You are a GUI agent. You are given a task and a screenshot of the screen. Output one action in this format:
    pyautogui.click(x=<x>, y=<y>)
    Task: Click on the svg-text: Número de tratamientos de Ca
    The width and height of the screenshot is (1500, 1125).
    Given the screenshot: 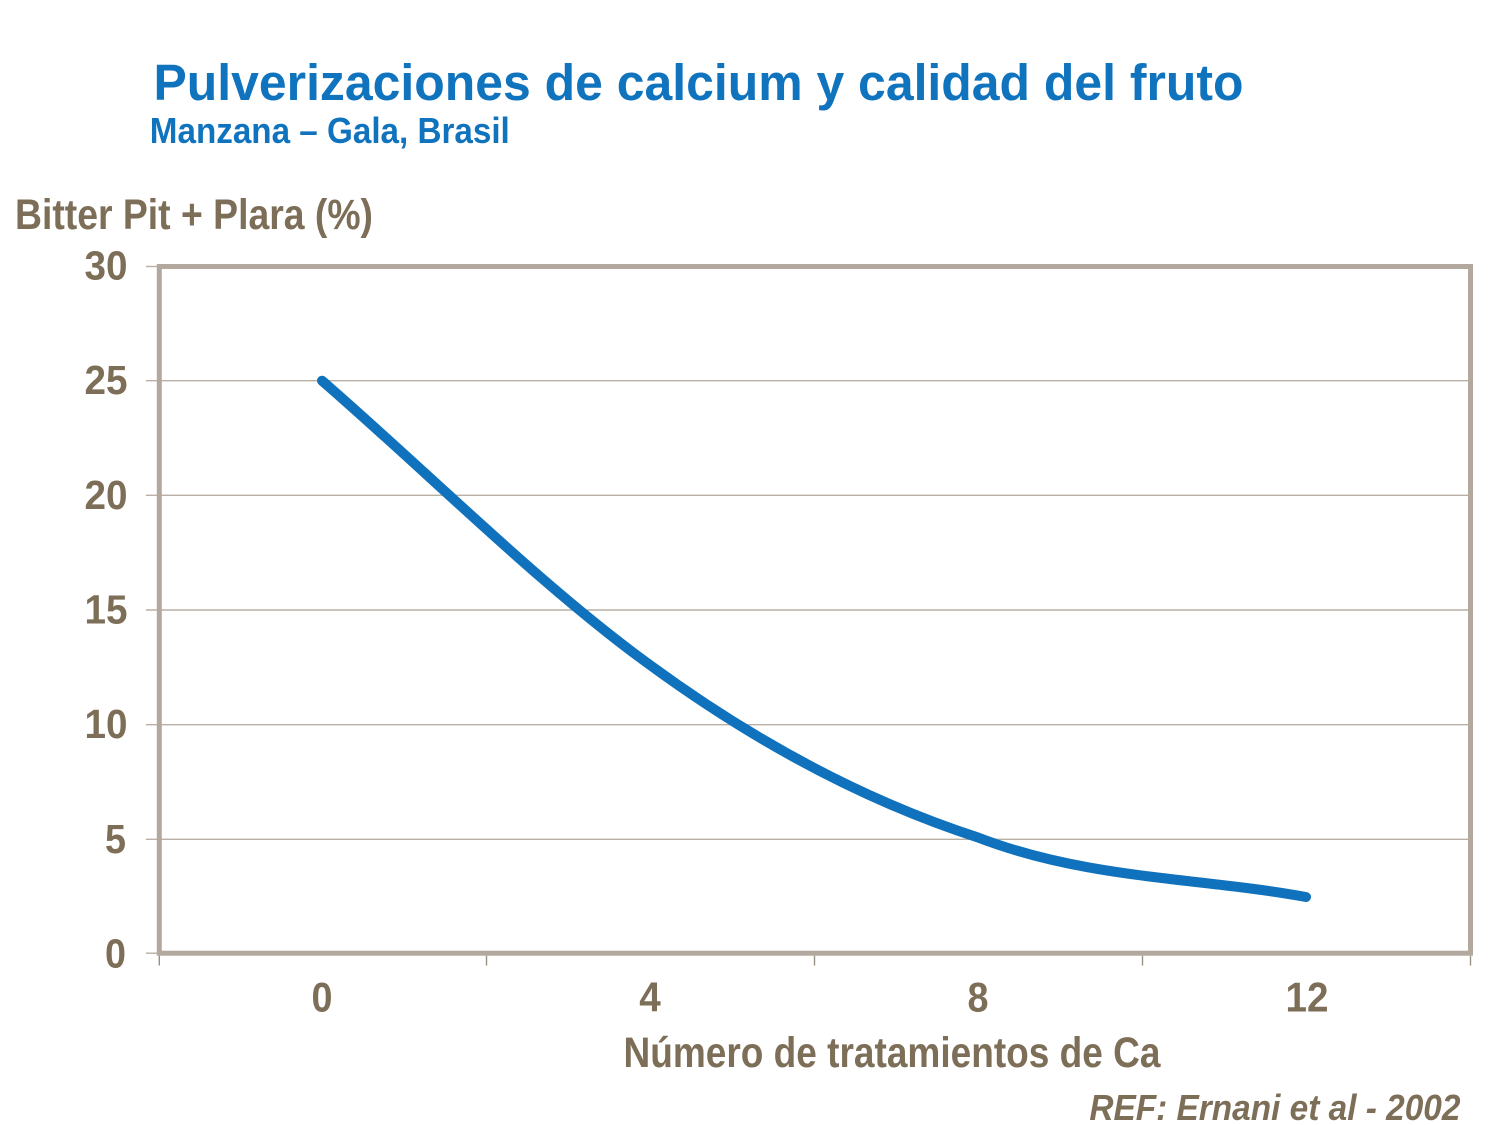 What is the action you would take?
    pyautogui.click(x=893, y=1053)
    